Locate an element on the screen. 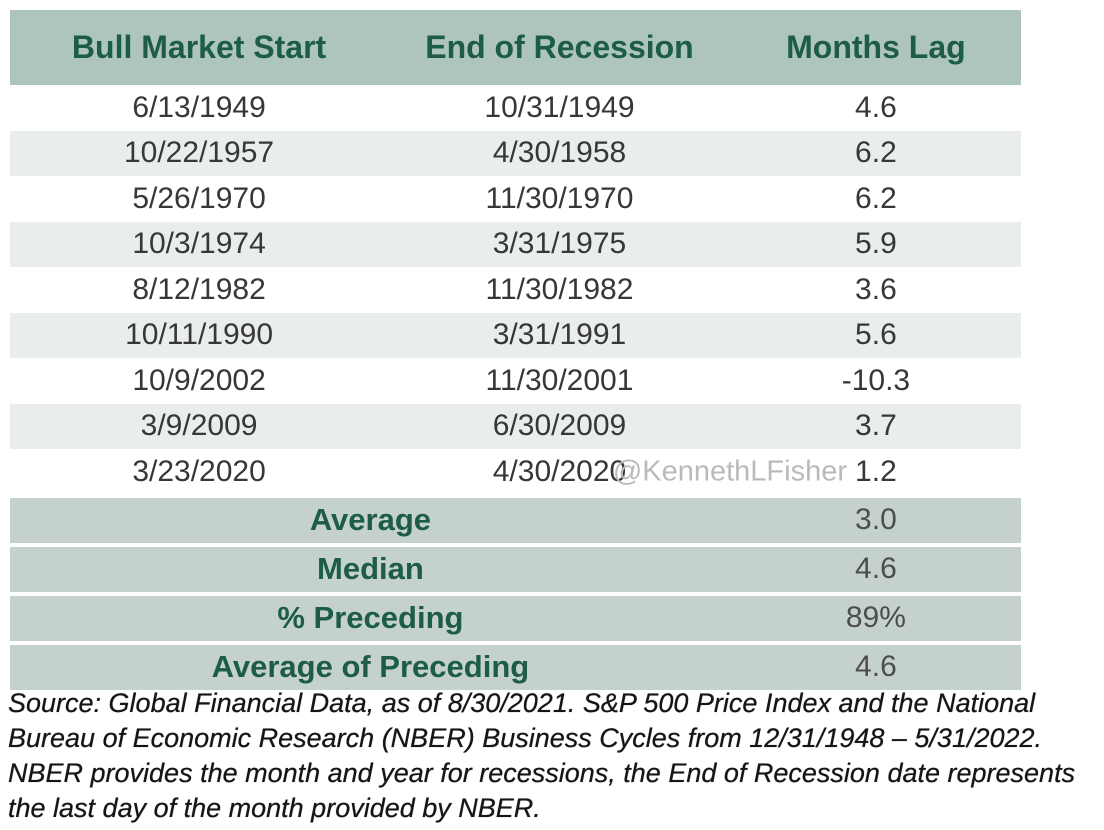 The width and height of the screenshot is (1104, 830). summary-label: Average of Preceding is located at coordinates (370, 666).